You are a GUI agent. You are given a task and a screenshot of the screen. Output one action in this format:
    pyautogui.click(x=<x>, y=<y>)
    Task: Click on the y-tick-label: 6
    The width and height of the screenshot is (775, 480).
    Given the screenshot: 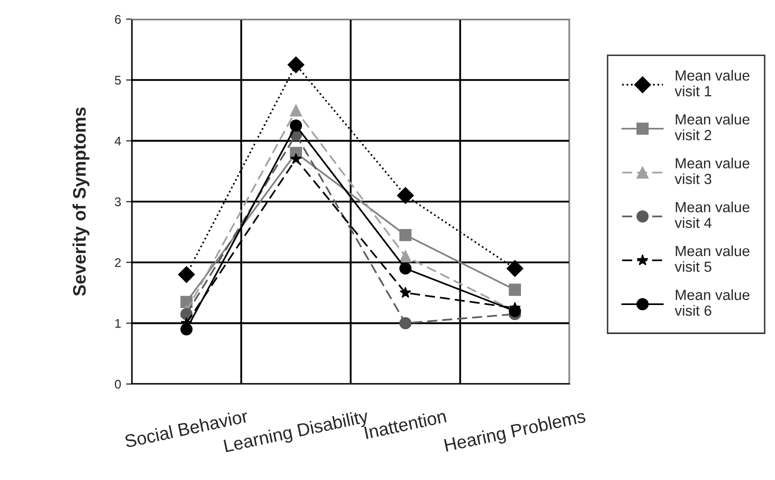 What is the action you would take?
    pyautogui.click(x=118, y=19)
    